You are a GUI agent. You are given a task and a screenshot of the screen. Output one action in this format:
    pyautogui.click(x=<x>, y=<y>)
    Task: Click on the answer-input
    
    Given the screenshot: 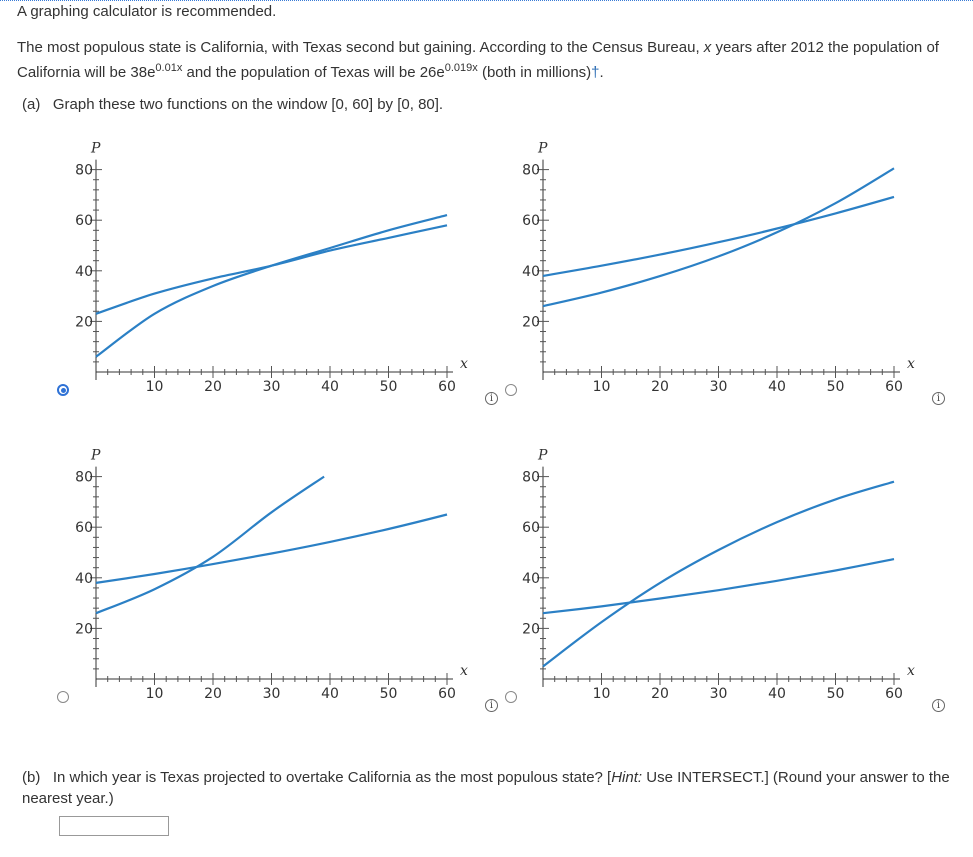 What is the action you would take?
    pyautogui.click(x=114, y=826)
    